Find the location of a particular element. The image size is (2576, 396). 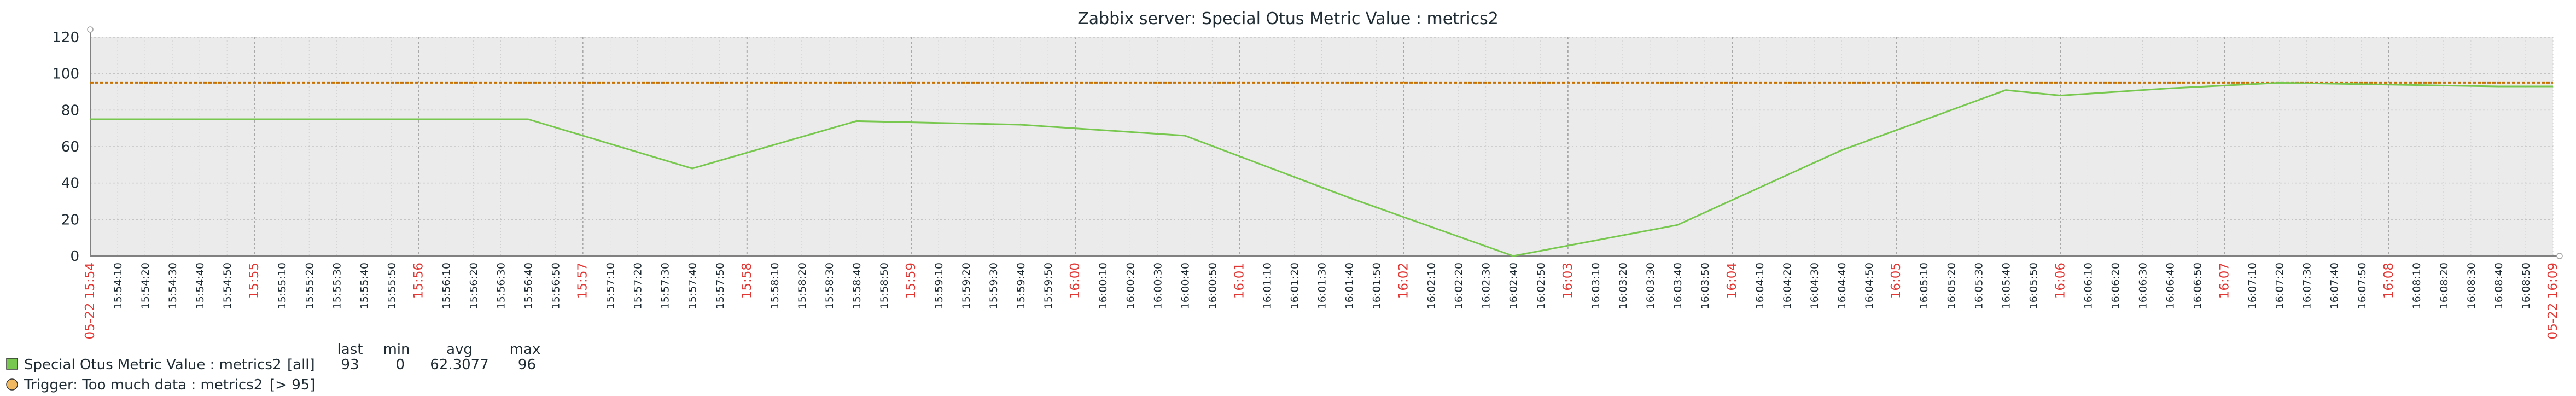

x-tick-label: 16:03:20 is located at coordinates (1623, 286).